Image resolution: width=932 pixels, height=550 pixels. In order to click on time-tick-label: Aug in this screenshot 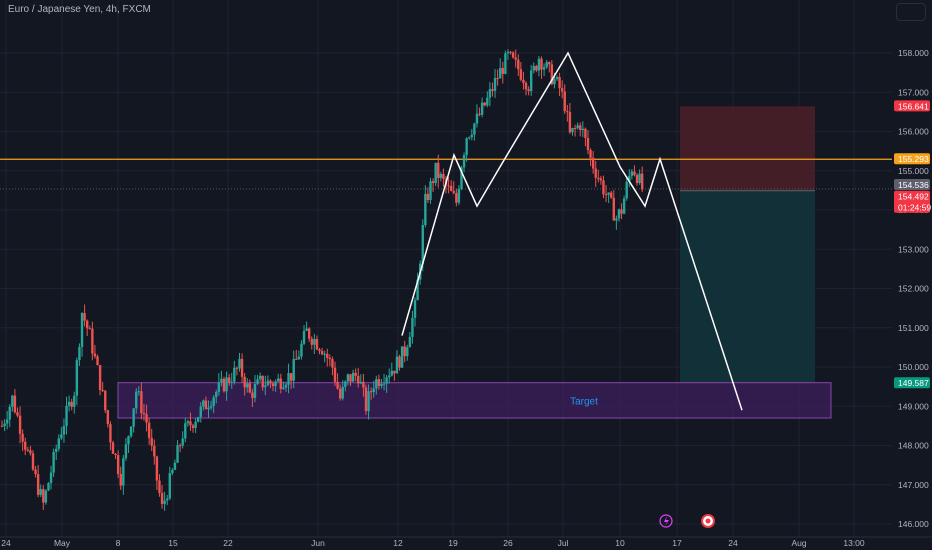, I will do `click(798, 543)`.